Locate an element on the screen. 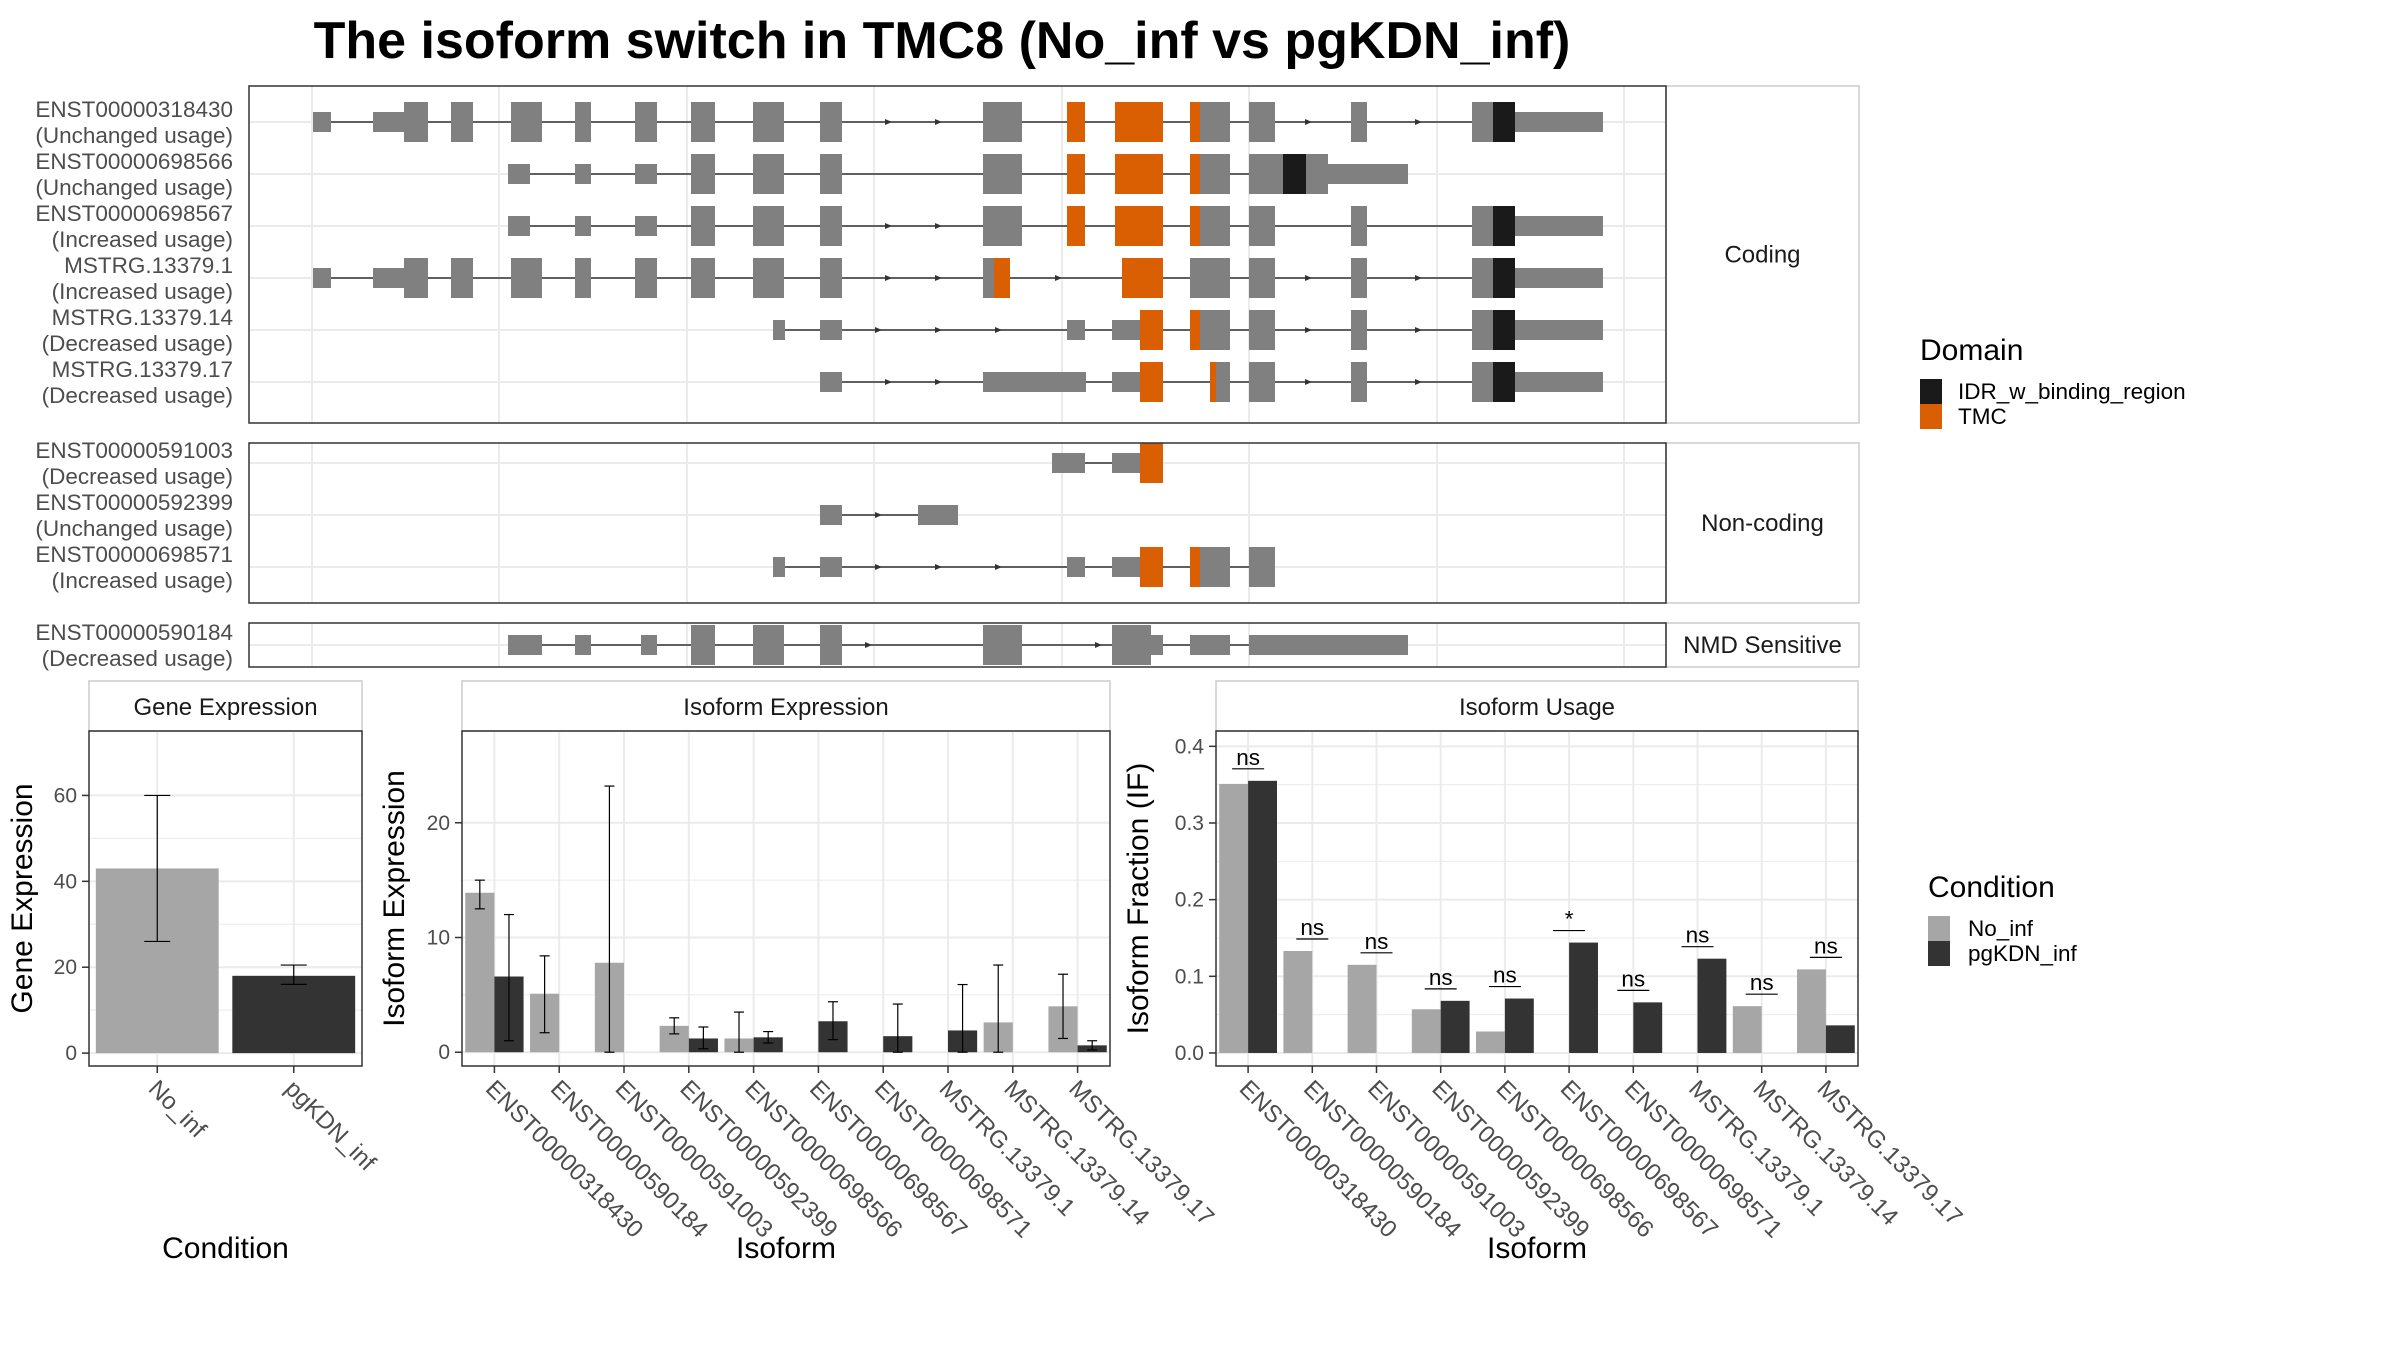  legend-label: pgKDN_inf is located at coordinates (2023, 953).